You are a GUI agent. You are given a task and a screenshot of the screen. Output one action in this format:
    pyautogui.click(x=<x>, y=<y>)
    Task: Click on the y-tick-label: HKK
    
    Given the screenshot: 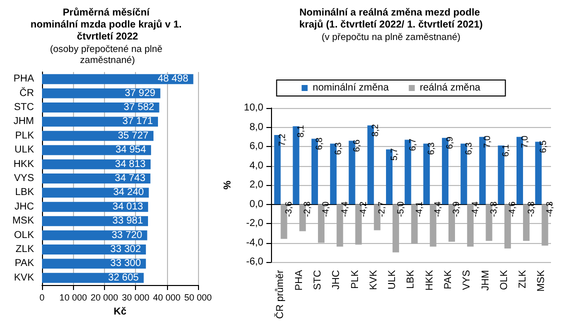 What is the action you would take?
    pyautogui.click(x=23, y=164)
    